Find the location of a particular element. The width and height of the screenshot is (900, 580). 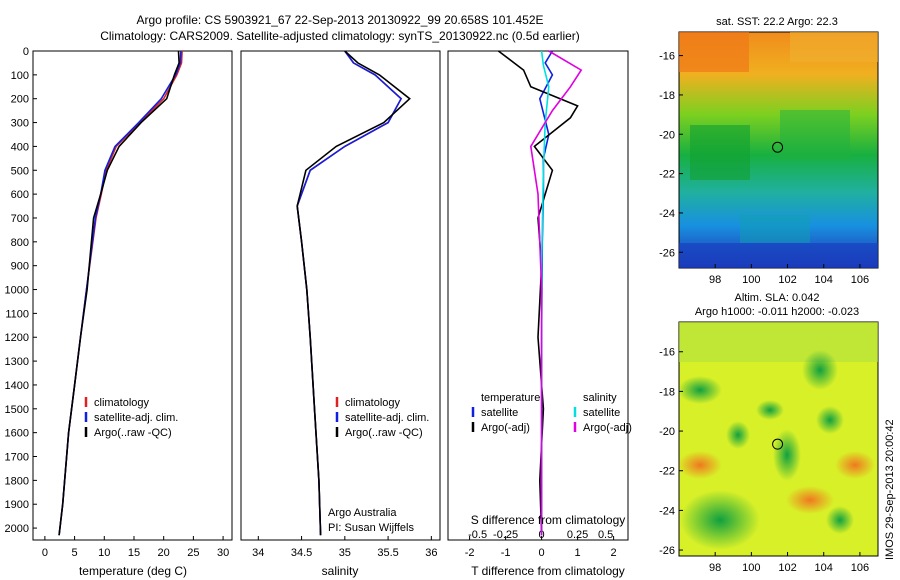

depth-tick-label: 1400 is located at coordinates (17, 386).